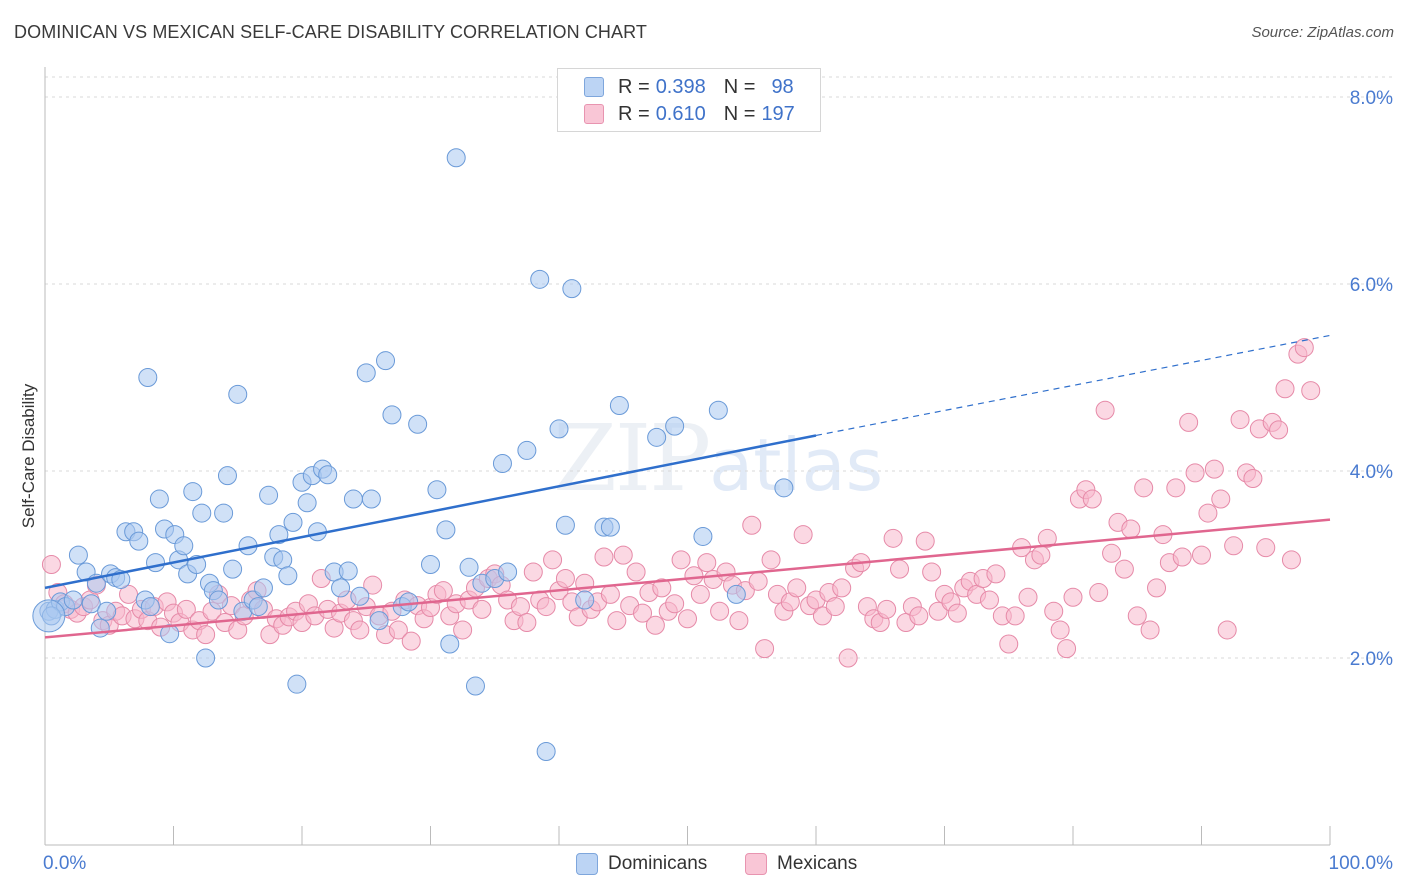 The width and height of the screenshot is (1406, 892). Describe the element at coordinates (632, 458) in the screenshot. I see `watermark-zip: ZIP` at that location.